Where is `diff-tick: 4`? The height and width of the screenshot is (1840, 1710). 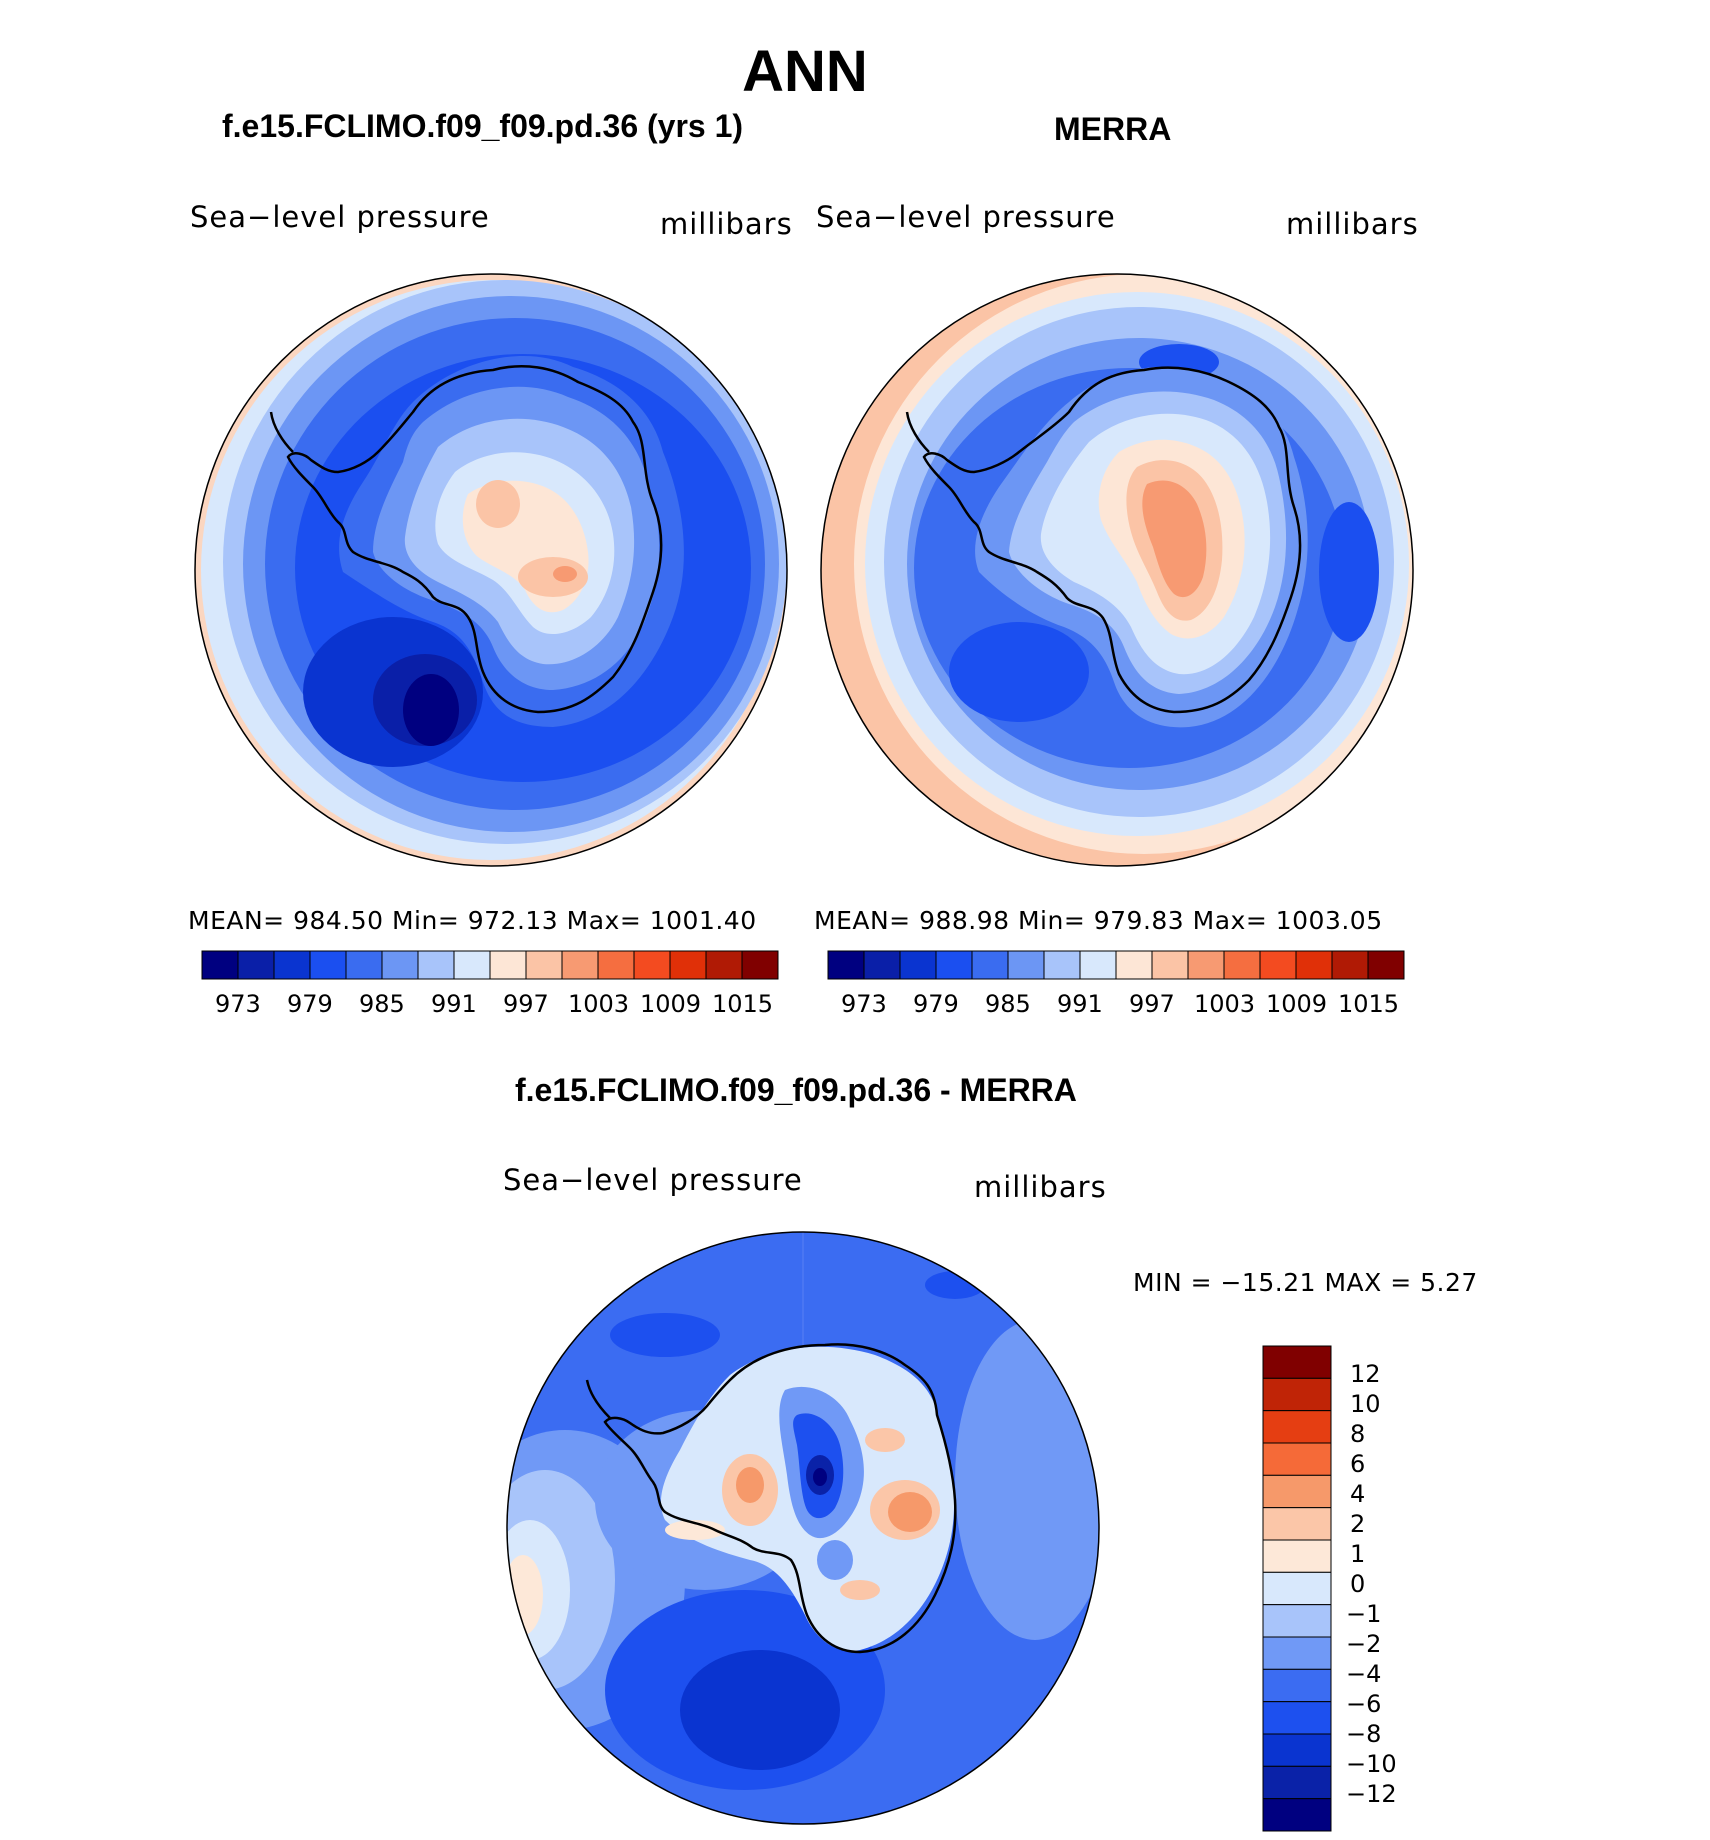
diff-tick: 4 is located at coordinates (1358, 1494).